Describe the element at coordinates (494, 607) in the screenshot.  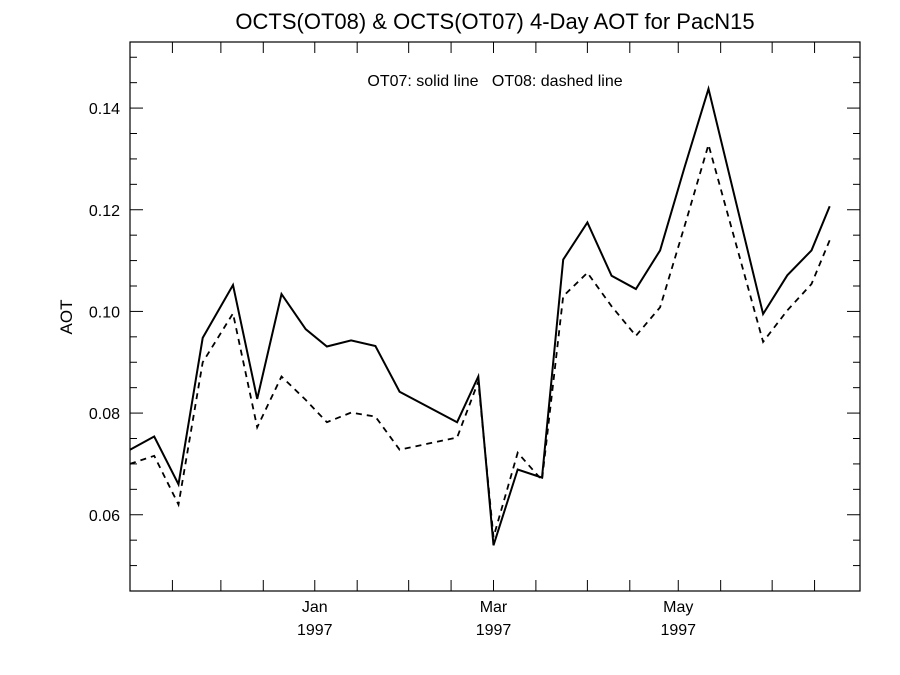
I see `x-tick-label: Mar` at that location.